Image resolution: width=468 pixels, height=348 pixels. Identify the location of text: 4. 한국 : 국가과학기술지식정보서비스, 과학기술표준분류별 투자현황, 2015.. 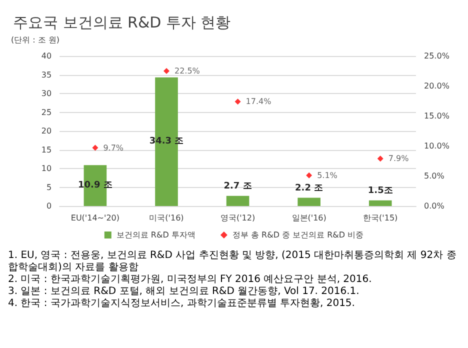
(182, 304).